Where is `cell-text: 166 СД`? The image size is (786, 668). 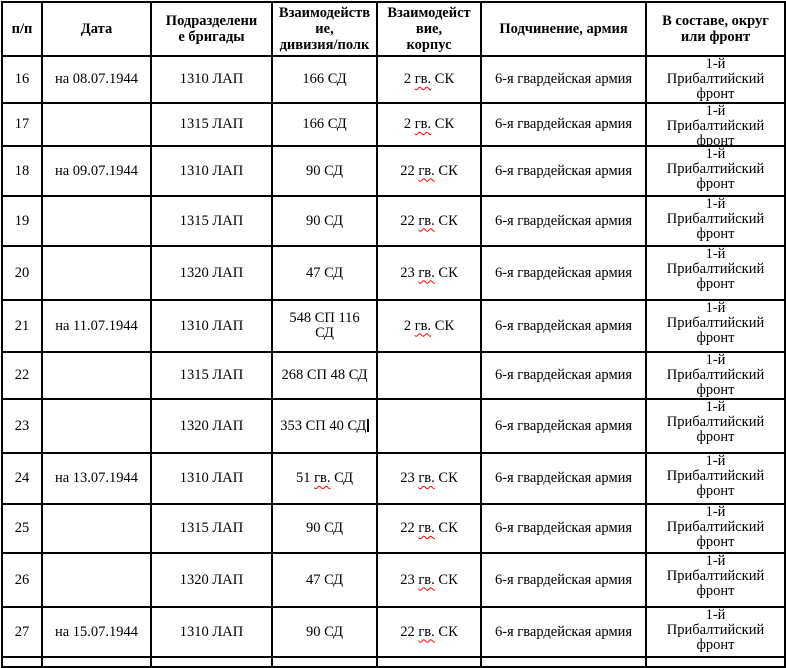
cell-text: 166 СД is located at coordinates (324, 124).